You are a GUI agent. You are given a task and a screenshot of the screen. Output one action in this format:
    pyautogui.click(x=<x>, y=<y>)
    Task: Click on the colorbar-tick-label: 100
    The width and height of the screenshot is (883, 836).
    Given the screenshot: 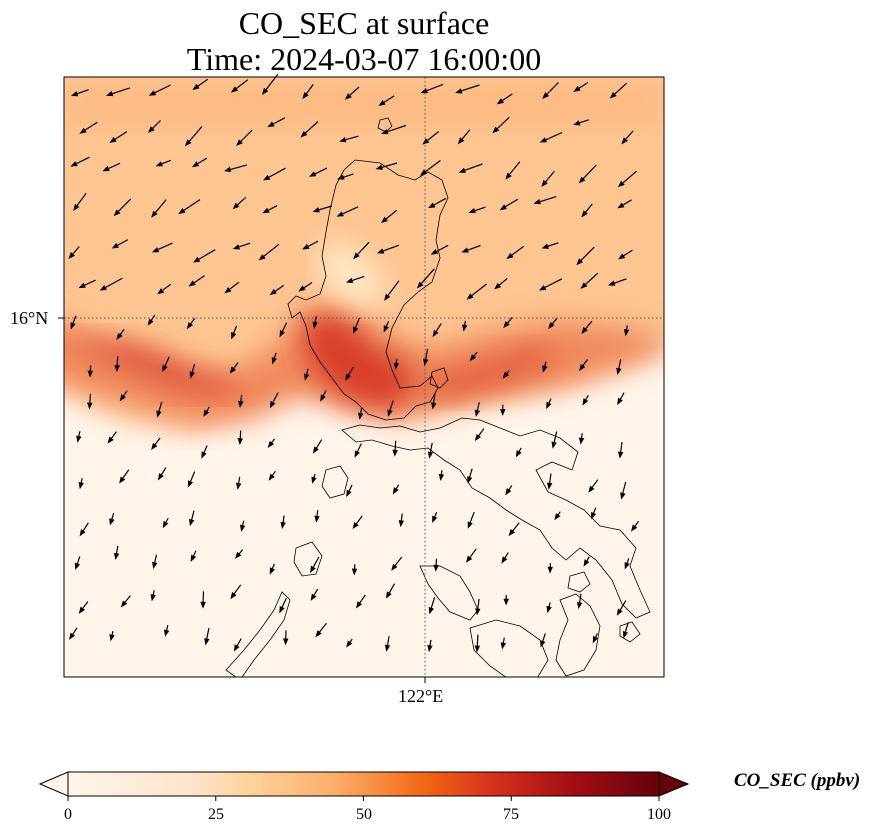 What is the action you would take?
    pyautogui.click(x=659, y=814)
    